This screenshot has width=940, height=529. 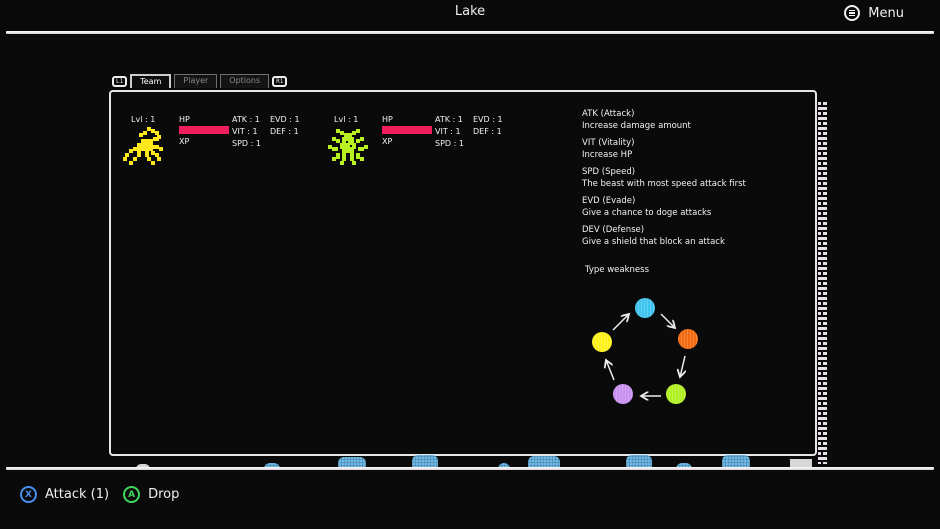 What do you see at coordinates (77, 494) in the screenshot?
I see `attack-label: Attack (1)` at bounding box center [77, 494].